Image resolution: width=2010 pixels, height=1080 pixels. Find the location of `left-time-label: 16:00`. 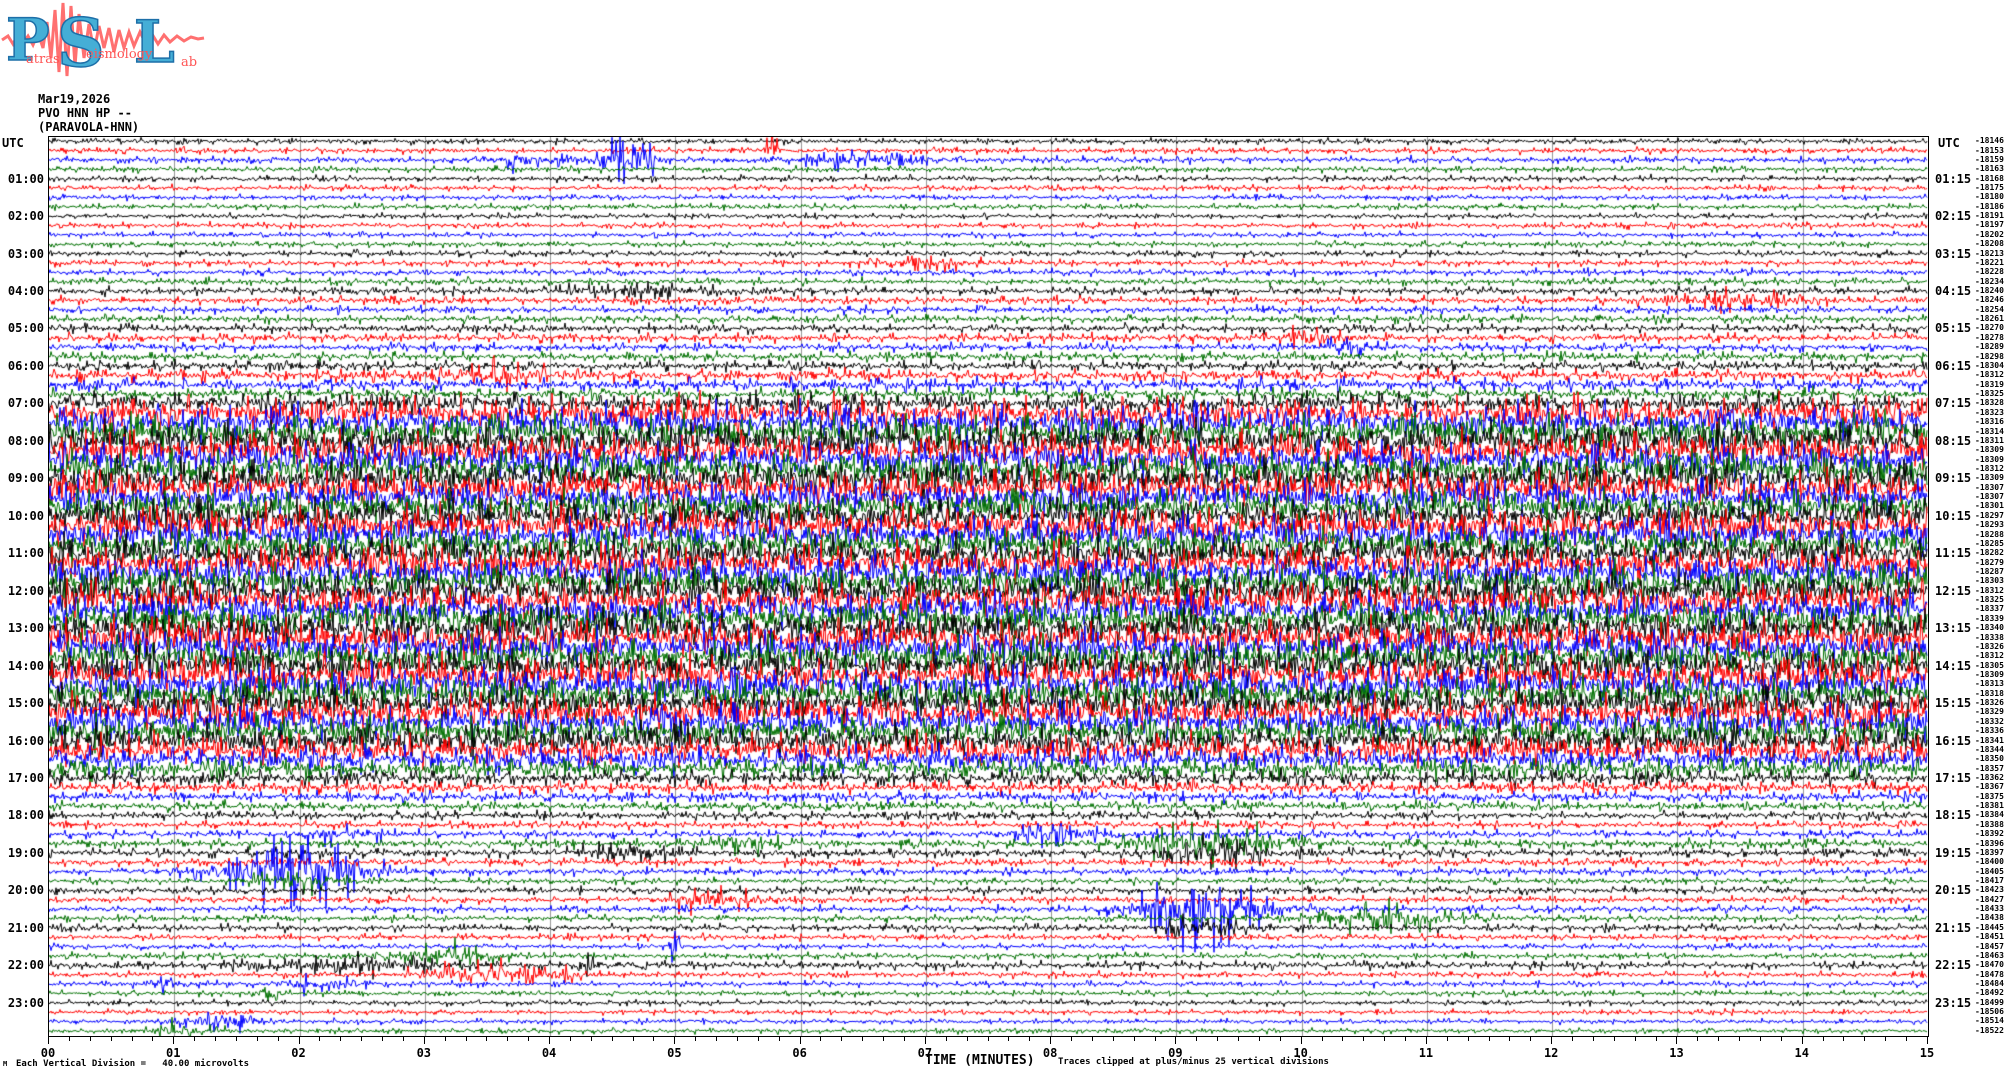

left-time-label: 16:00 is located at coordinates (25, 740).